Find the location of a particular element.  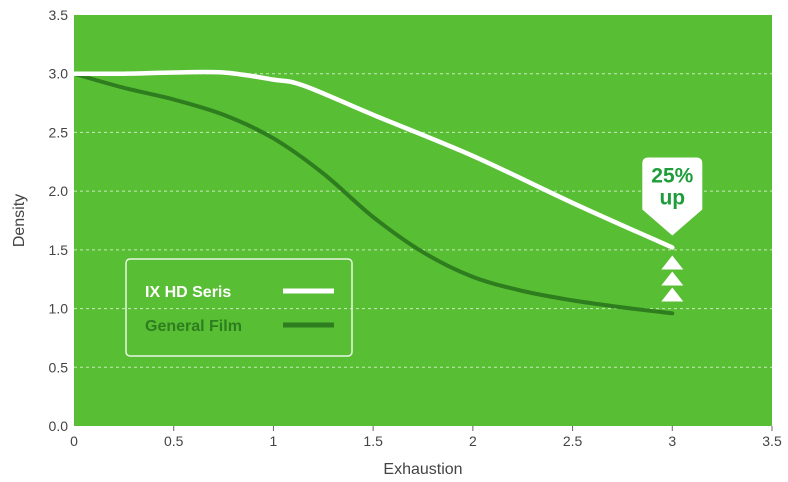

y-tick-label: 2.5 is located at coordinates (59, 132).